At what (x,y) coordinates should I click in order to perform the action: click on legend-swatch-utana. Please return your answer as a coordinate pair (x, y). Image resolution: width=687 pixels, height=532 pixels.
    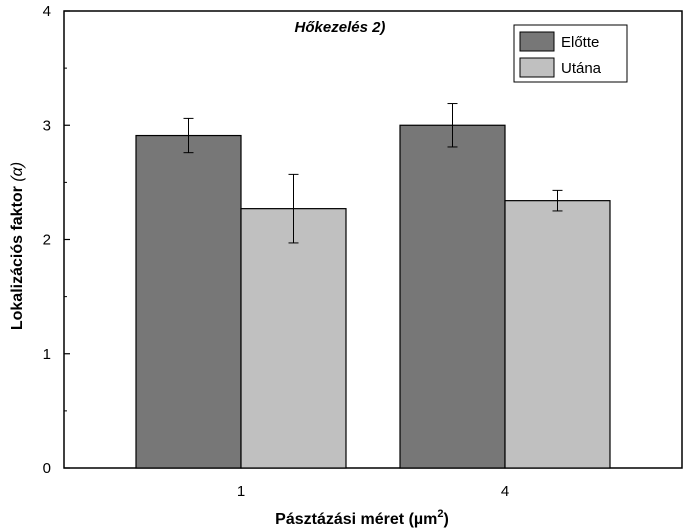
    Looking at the image, I should click on (537, 67).